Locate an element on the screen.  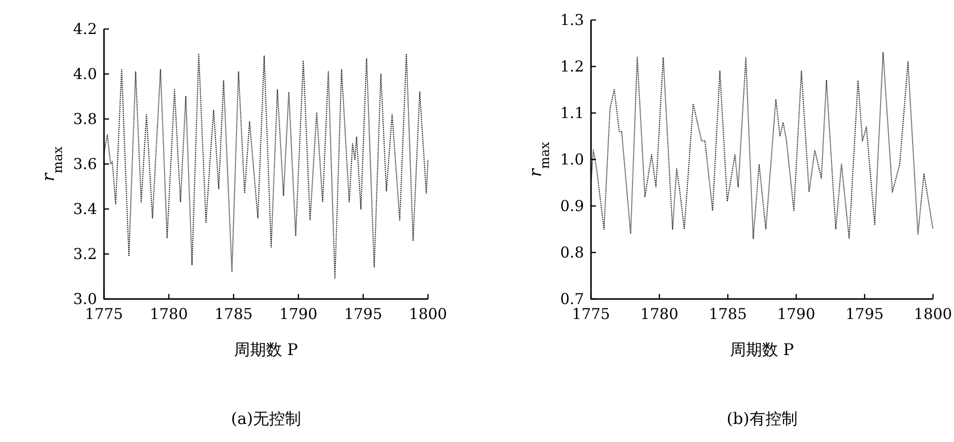
y-tick-label: 1.1 is located at coordinates (572, 113).